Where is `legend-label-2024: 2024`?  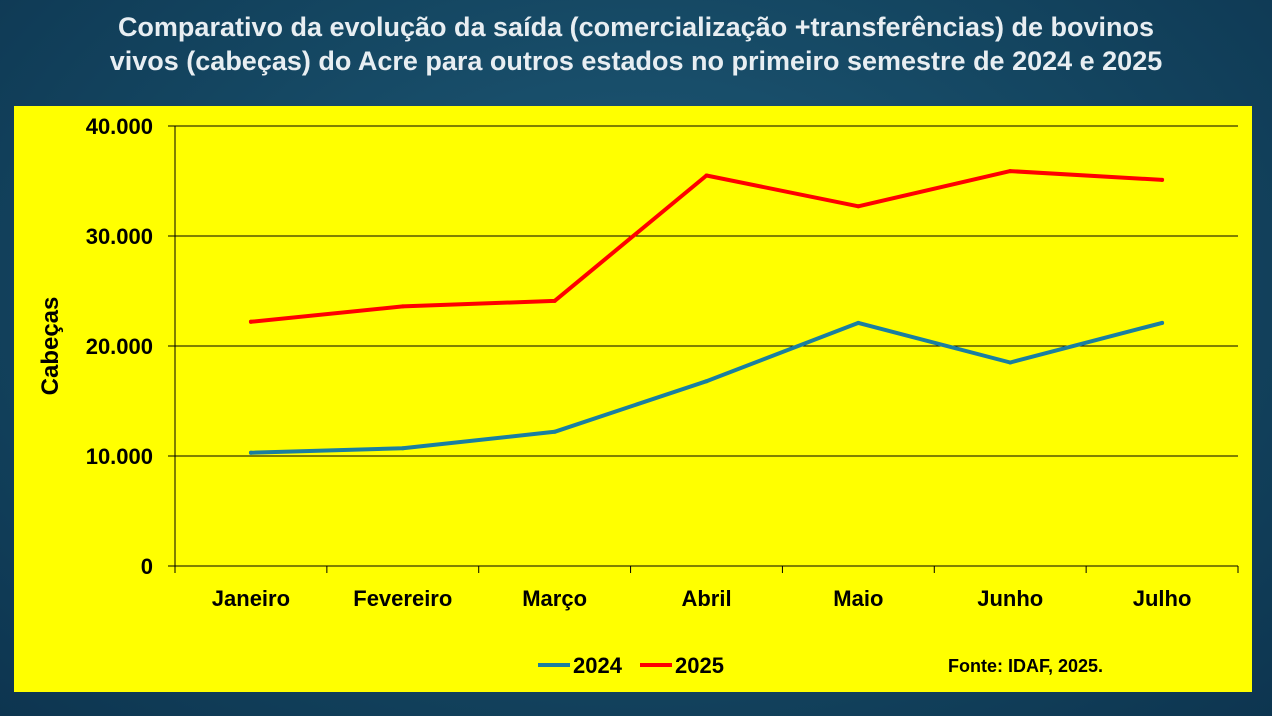
legend-label-2024: 2024 is located at coordinates (598, 665).